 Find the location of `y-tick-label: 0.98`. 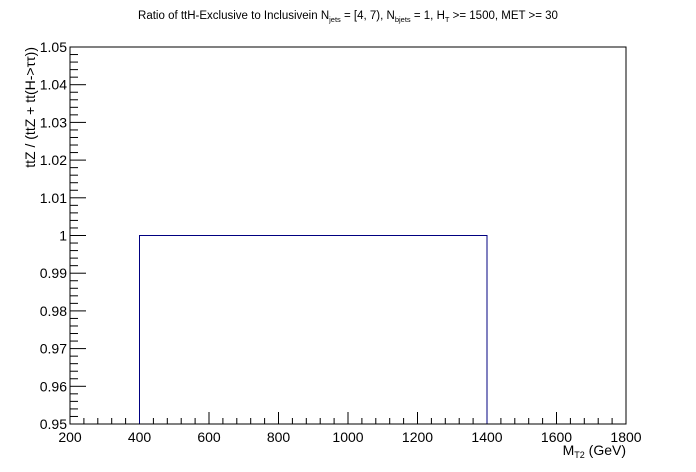

y-tick-label: 0.98 is located at coordinates (53, 311).